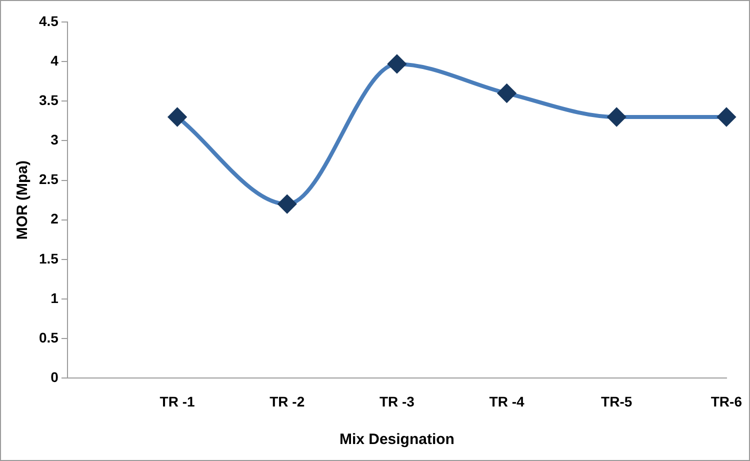 Image resolution: width=750 pixels, height=461 pixels. Describe the element at coordinates (616, 401) in the screenshot. I see `x-tick-label: TR-5` at that location.